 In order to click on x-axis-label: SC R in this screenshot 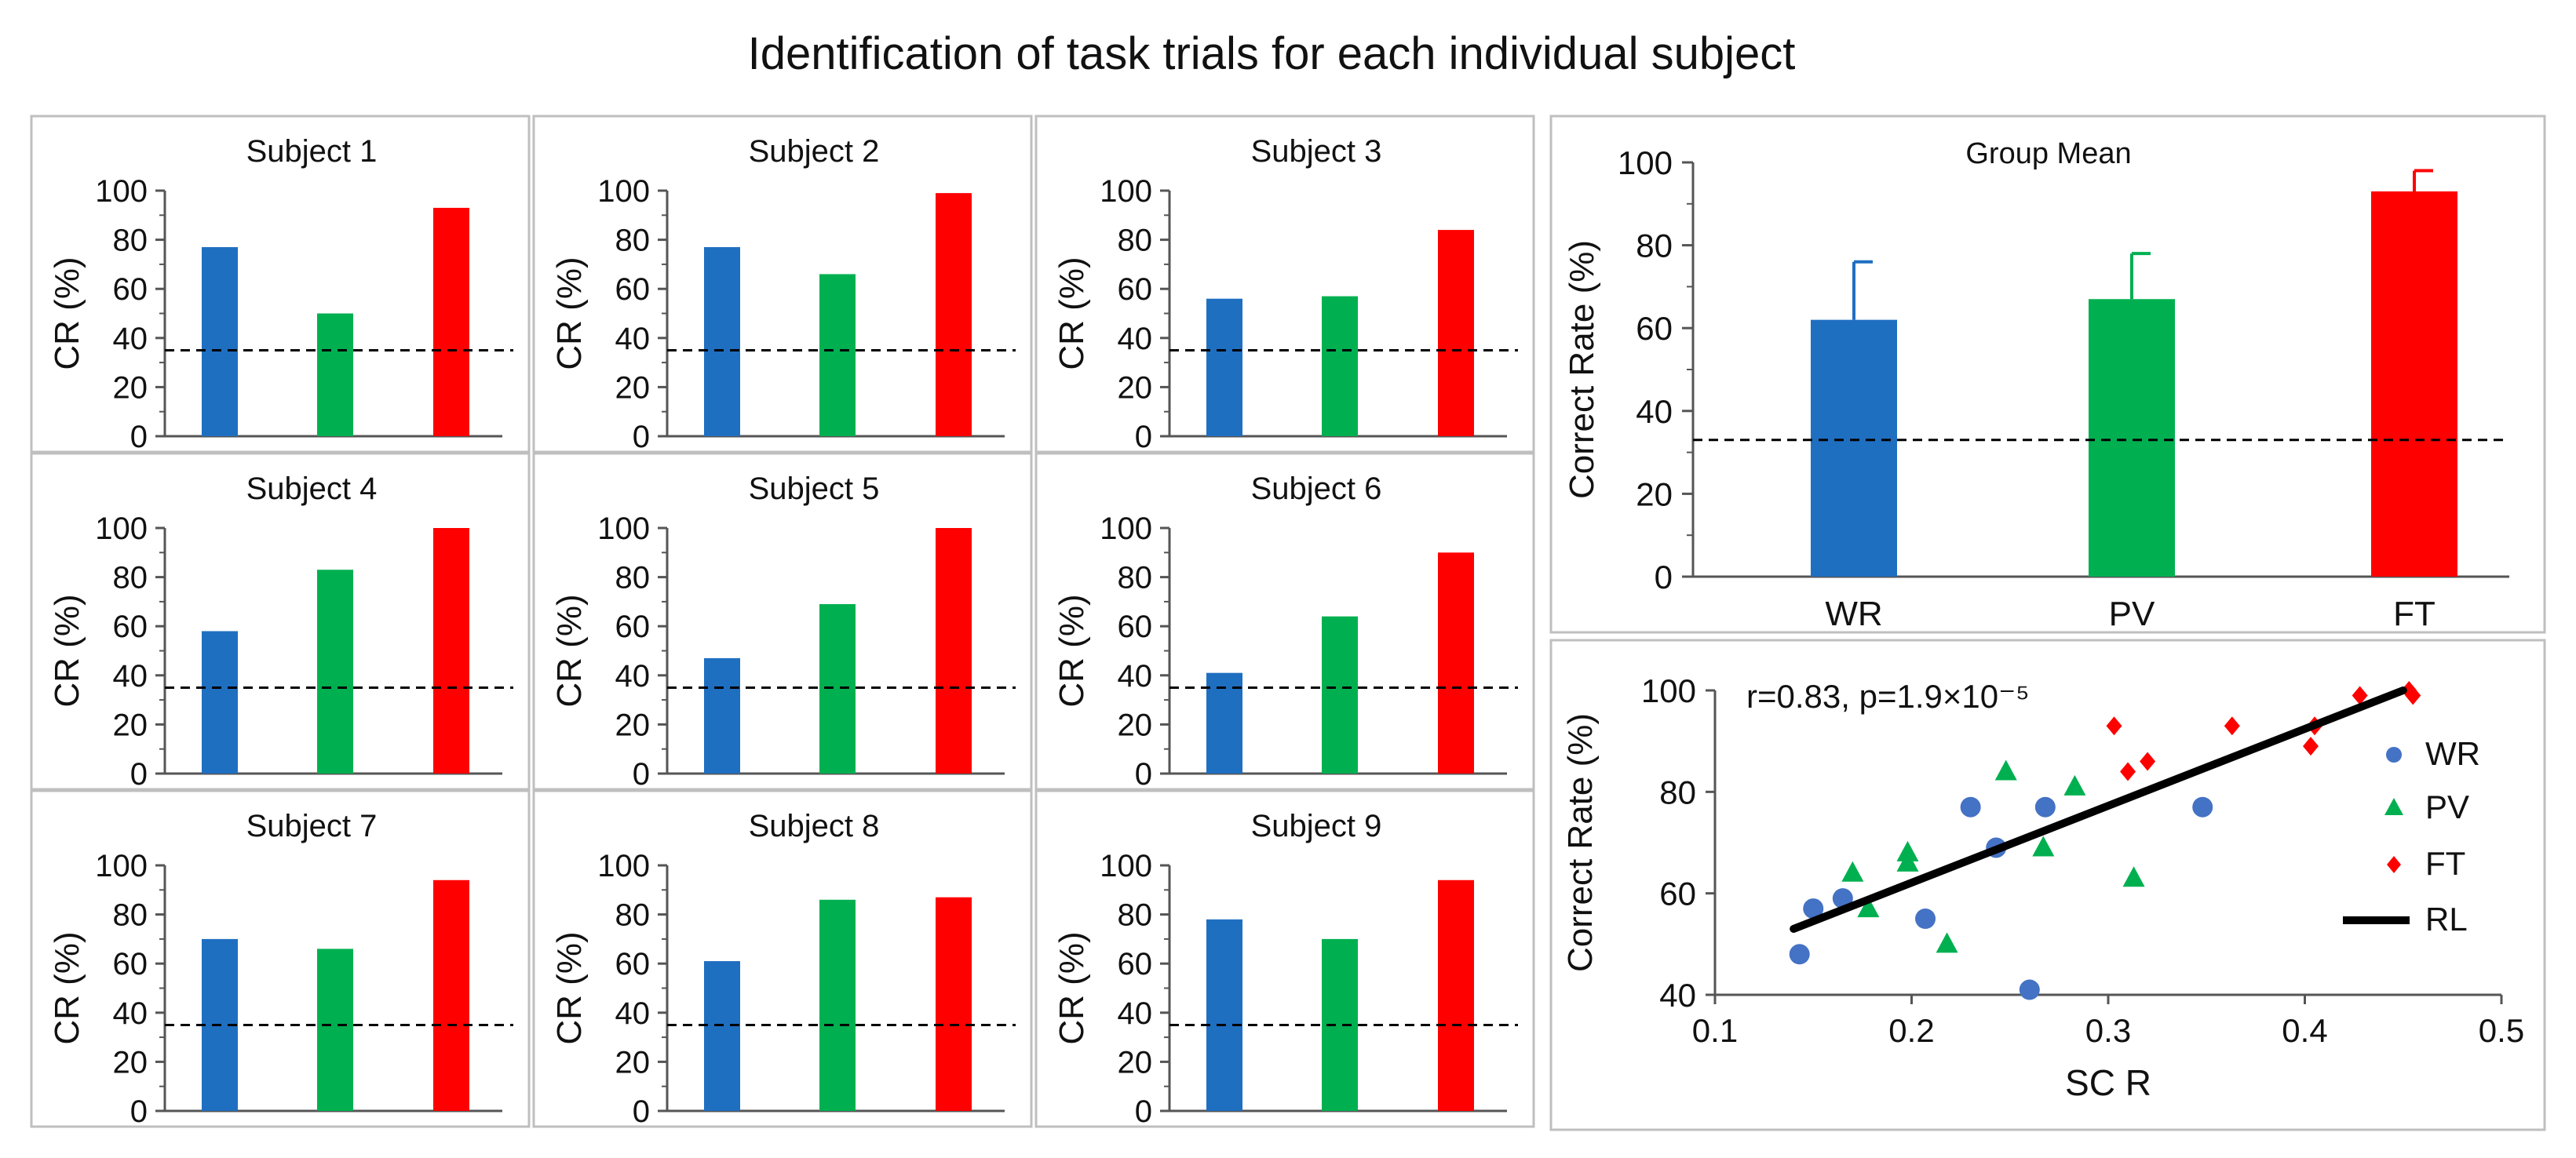, I will do `click(2108, 1083)`.